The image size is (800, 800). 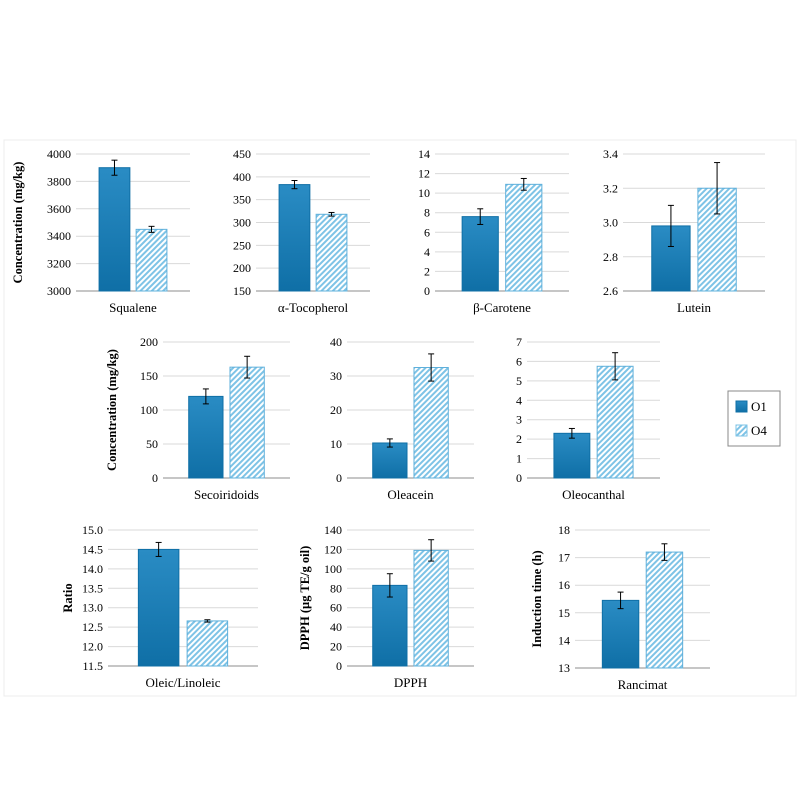 What do you see at coordinates (643, 684) in the screenshot?
I see `x-axis-label: Rancimat` at bounding box center [643, 684].